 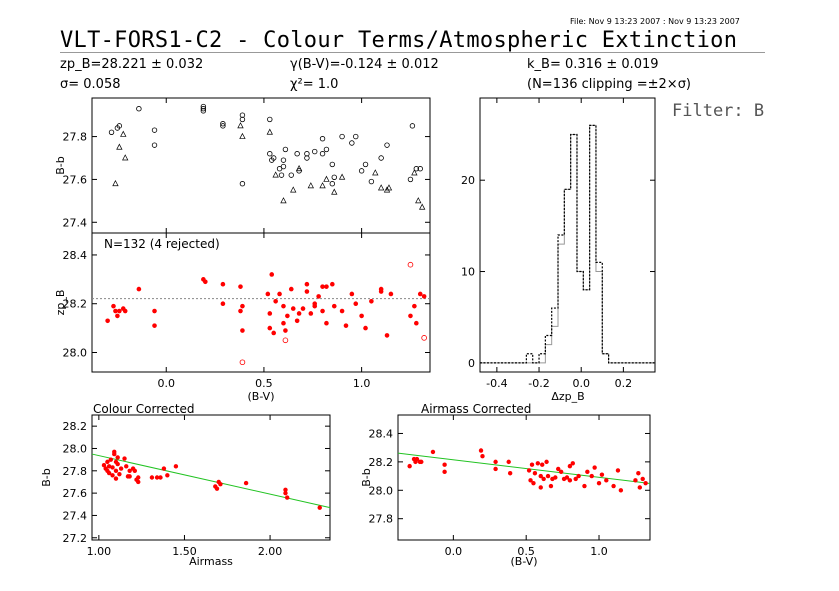 I want to click on colour-corrected-ytick-label: 27.8, so click(x=75, y=471).